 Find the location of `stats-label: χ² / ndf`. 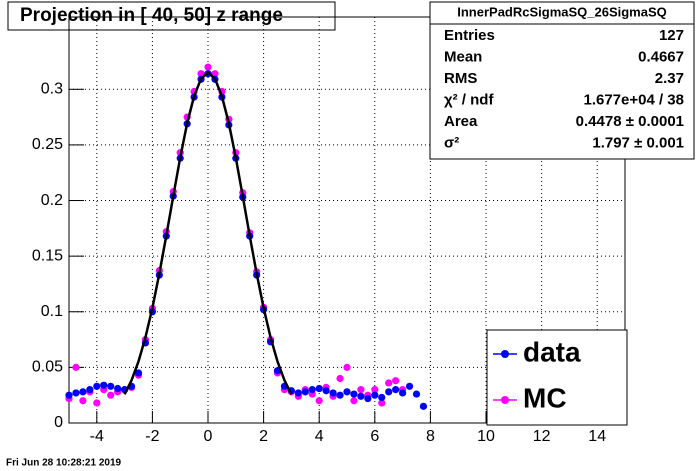

stats-label: χ² / ndf is located at coordinates (469, 99).